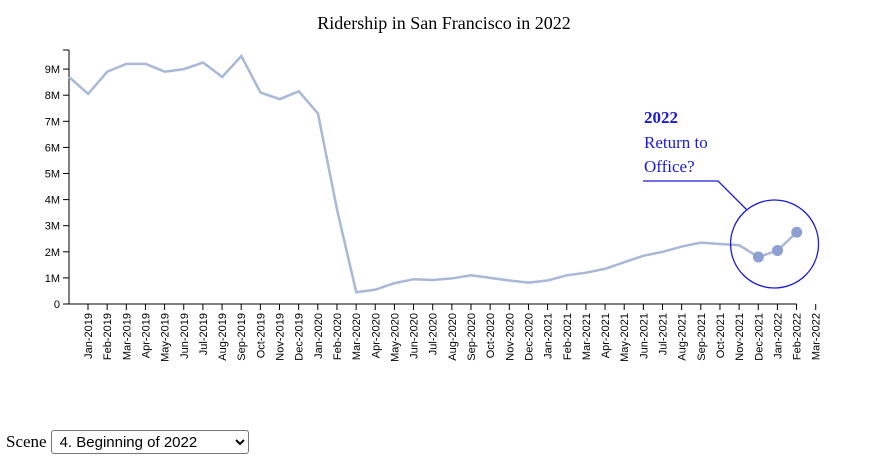 This screenshot has width=872, height=458. What do you see at coordinates (721, 335) in the screenshot?
I see `x-tick-label: Oct-2021` at bounding box center [721, 335].